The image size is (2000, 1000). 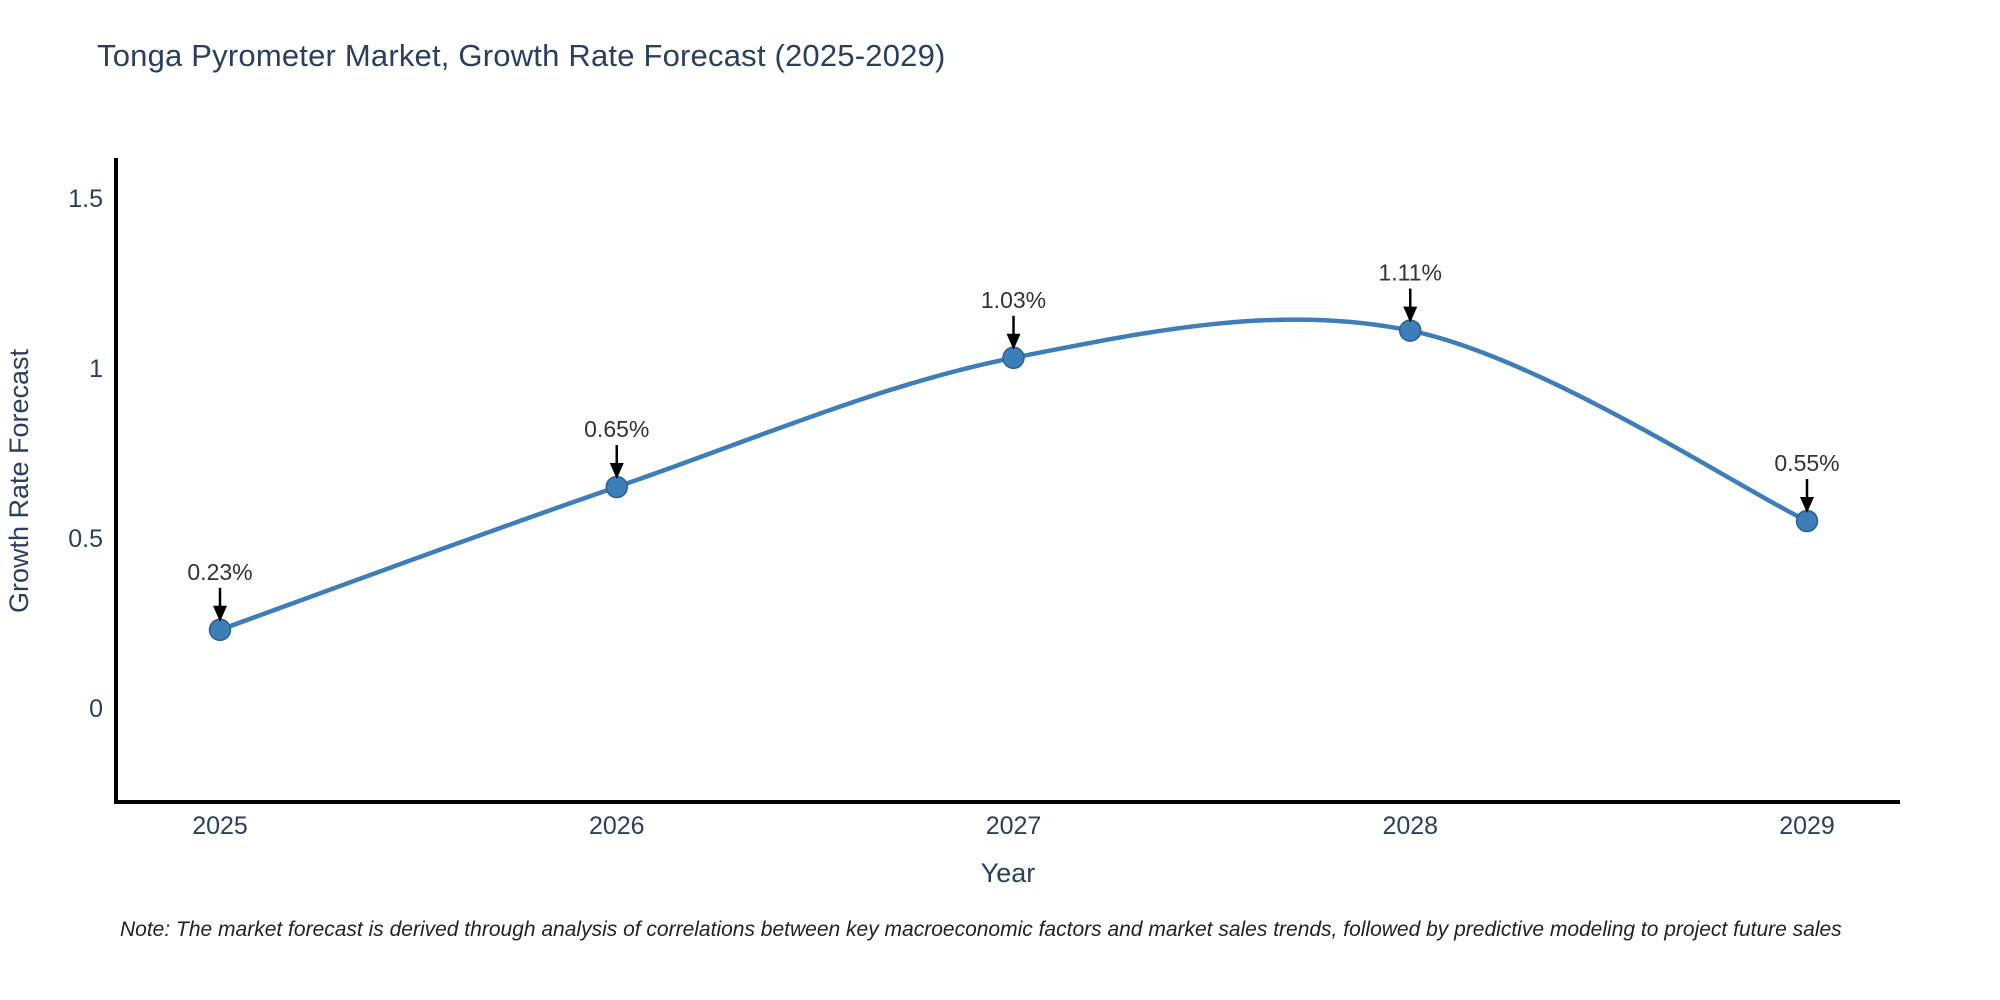 I want to click on y-tick-label: 1, so click(x=96, y=369).